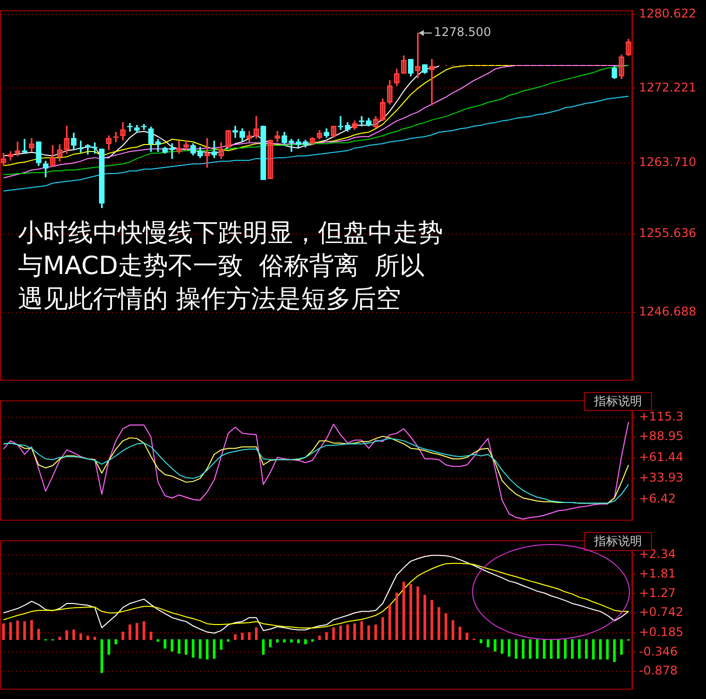 The height and width of the screenshot is (699, 706). I want to click on annotation: 遇见此行情的 操作方法是短多后空, so click(210, 299).